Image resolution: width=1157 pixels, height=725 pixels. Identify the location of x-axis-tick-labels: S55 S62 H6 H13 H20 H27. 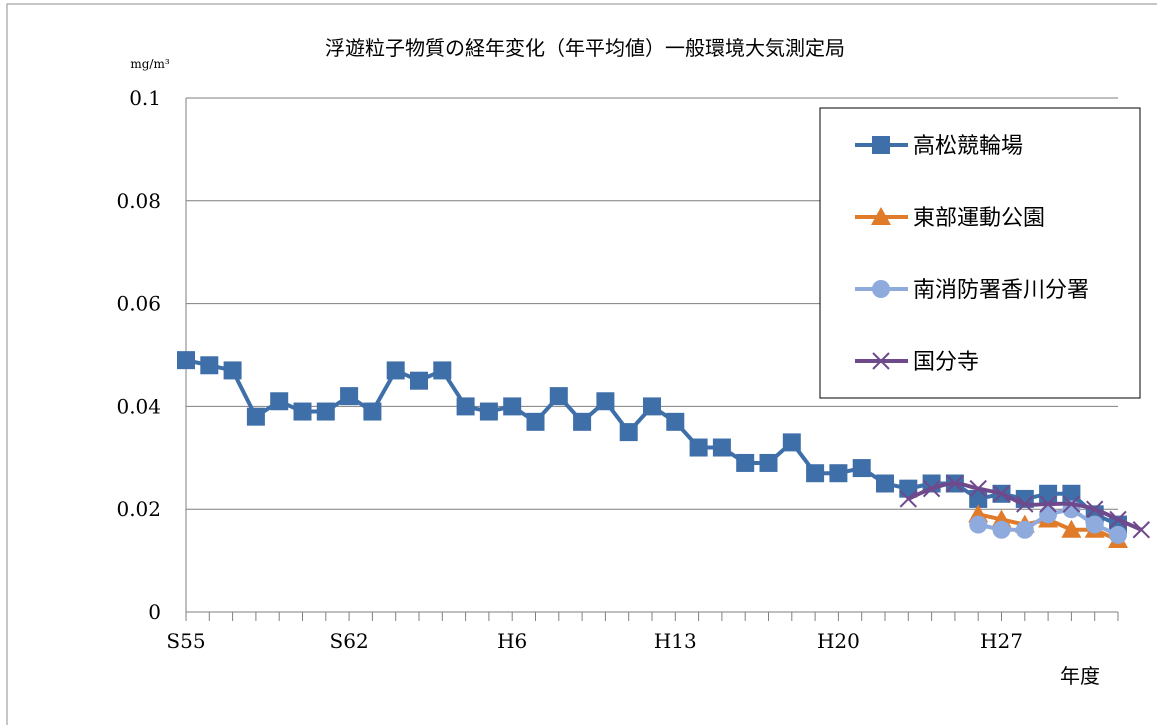
(594, 641).